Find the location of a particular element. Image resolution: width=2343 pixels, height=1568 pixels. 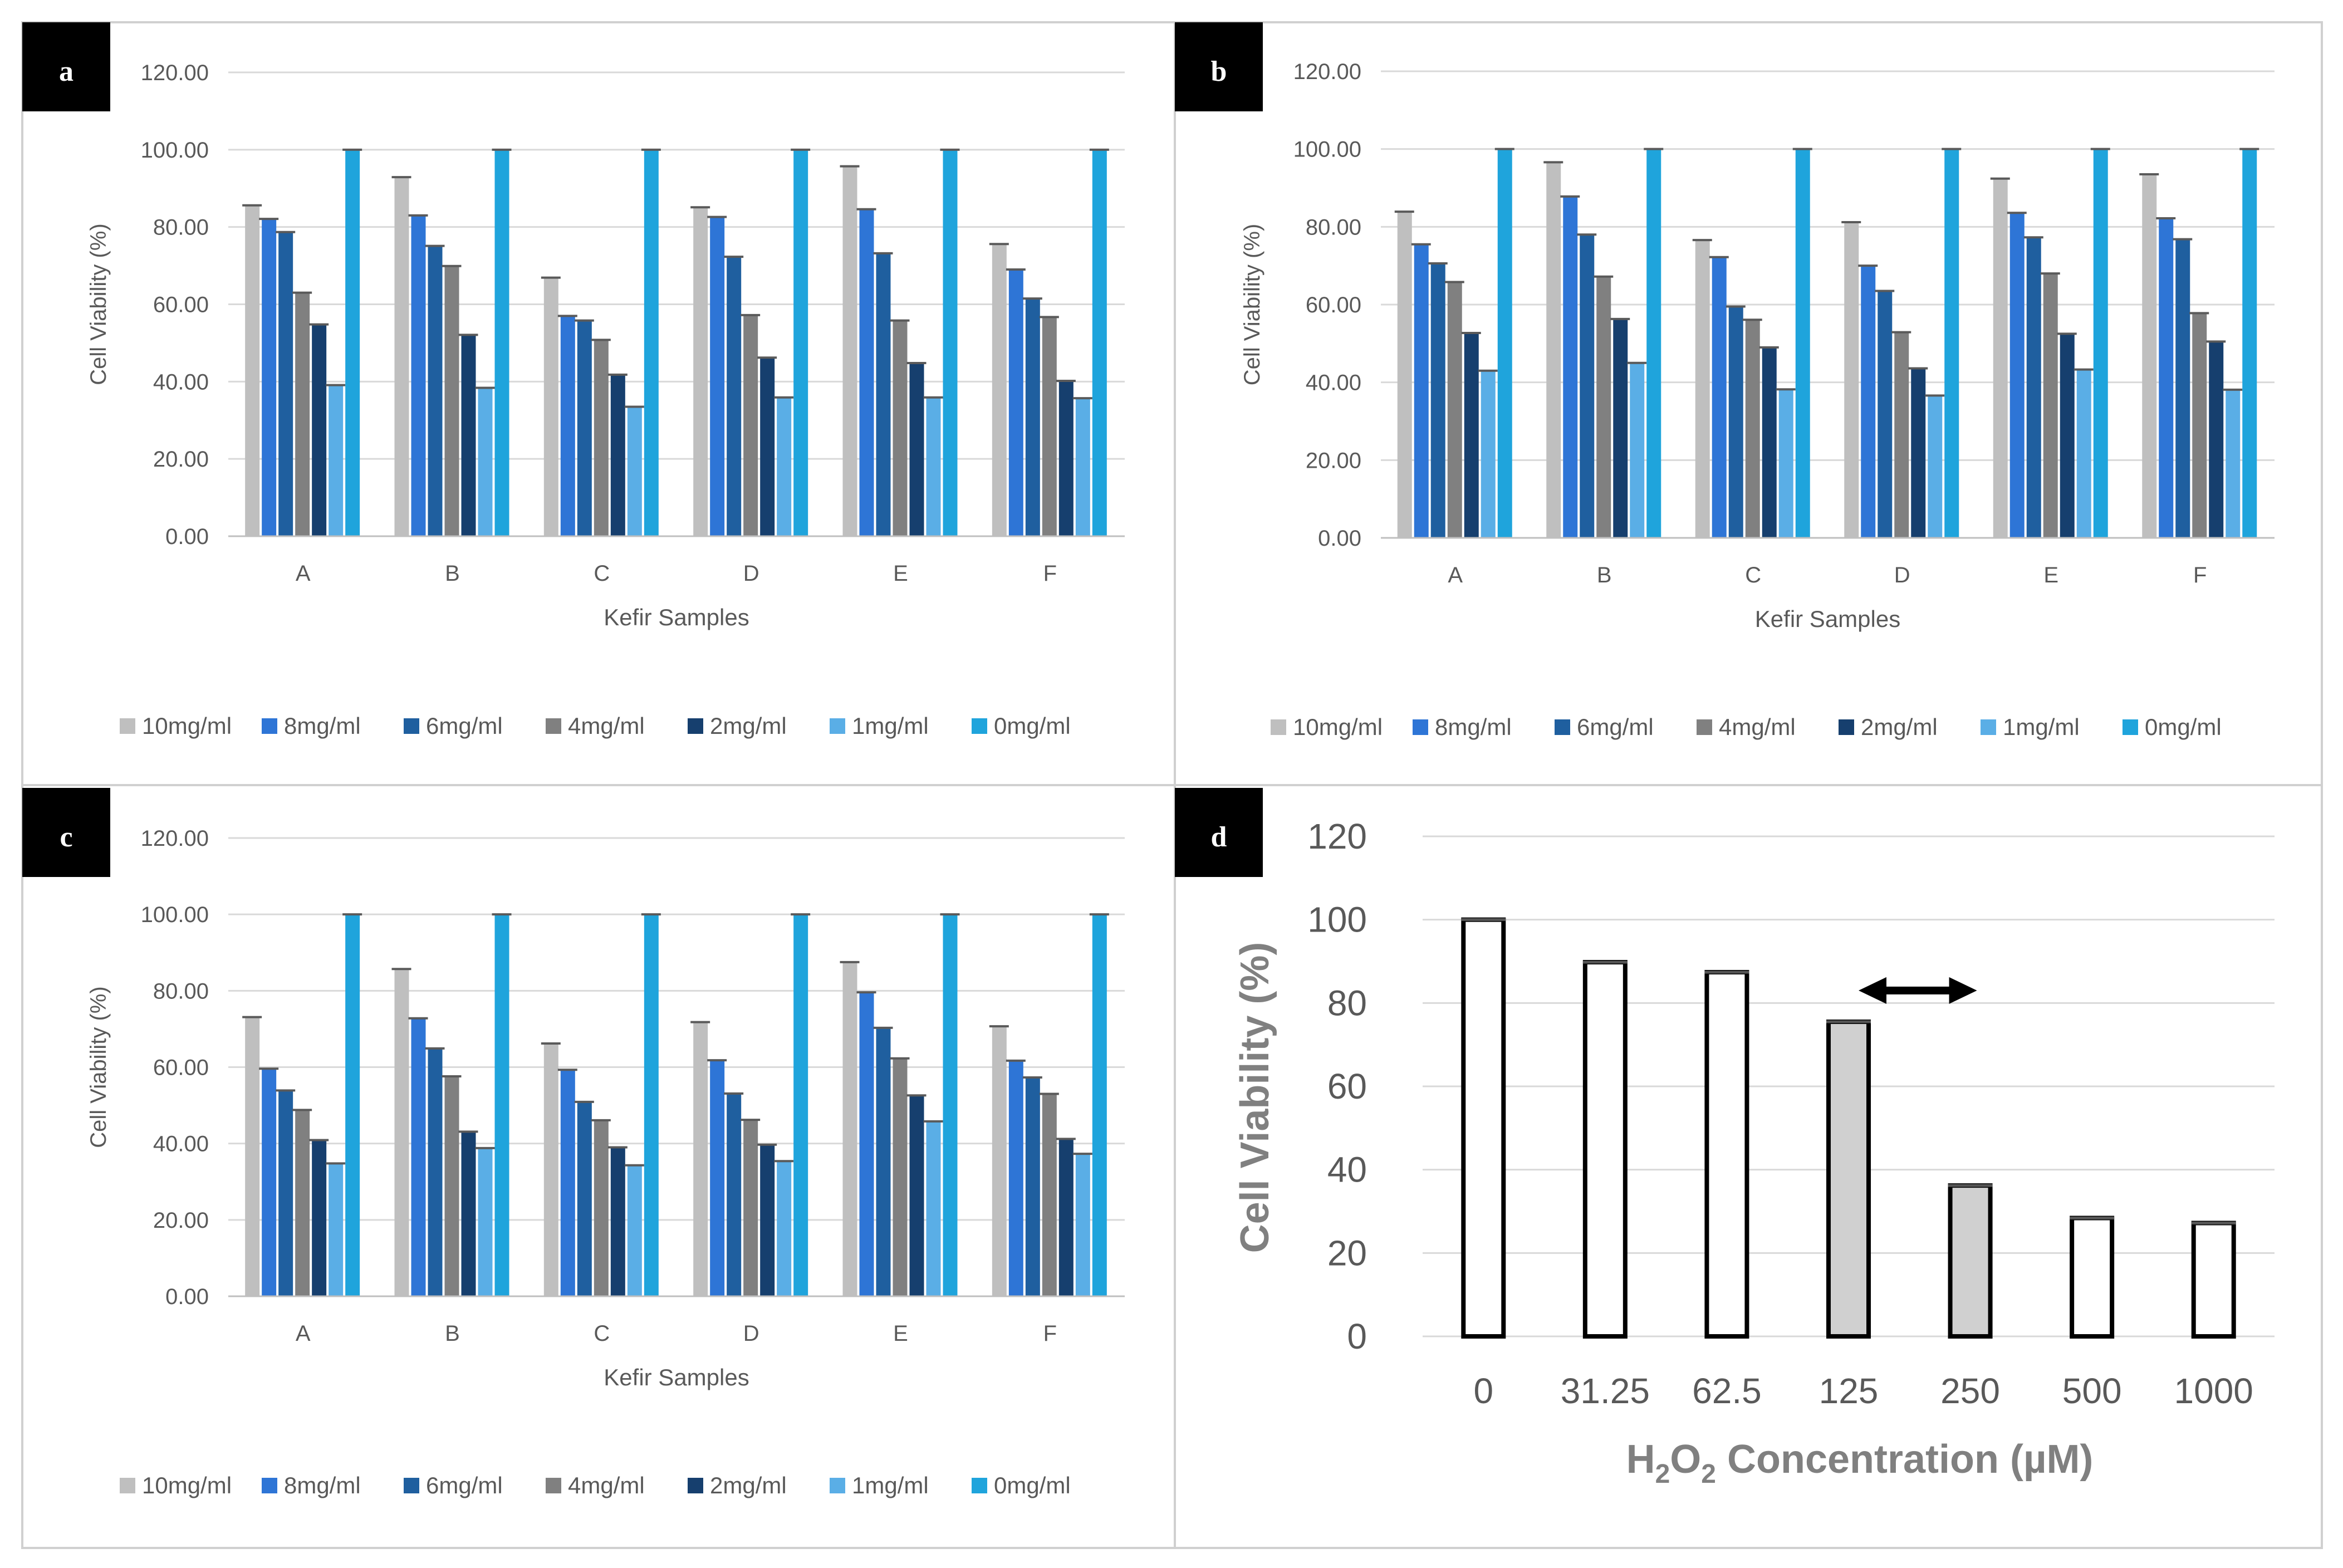

panel-a-legend-label: 8mg/ml is located at coordinates (322, 726).